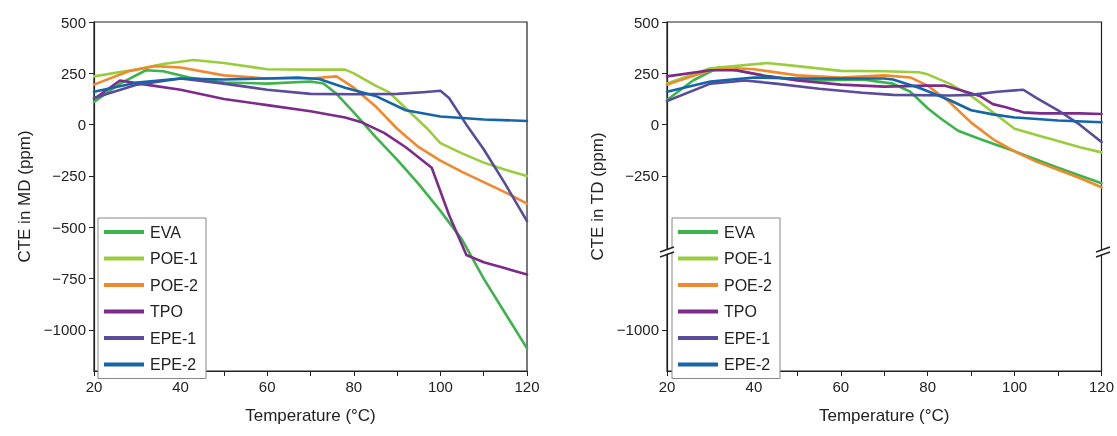 The height and width of the screenshot is (436, 1117). Describe the element at coordinates (597, 196) in the screenshot. I see `y-axis-title: CTE in TD (ppm)` at that location.